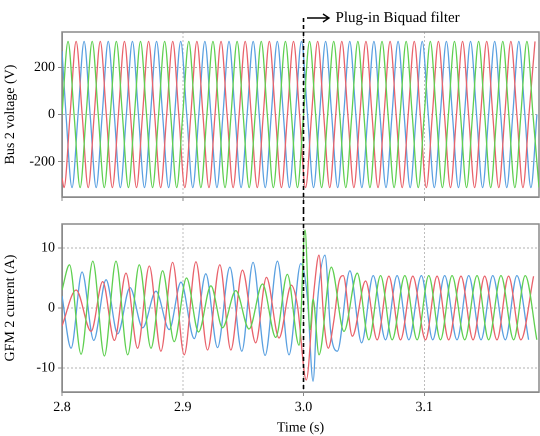 The height and width of the screenshot is (436, 540). I want to click on x-axis-title: Time (s), so click(300, 428).